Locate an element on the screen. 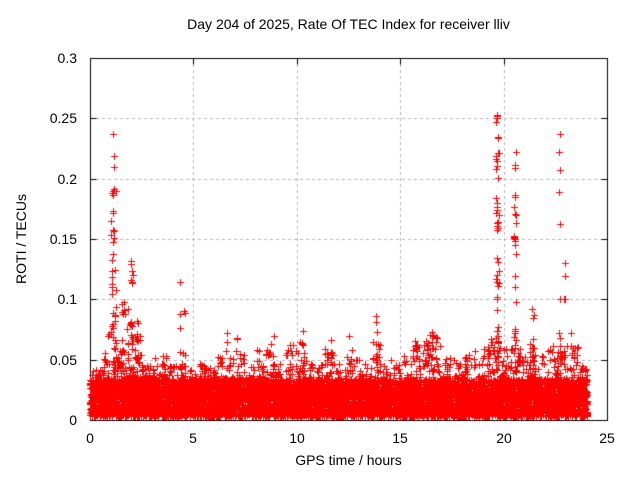 The image size is (640, 480). x-tick-label: 10 is located at coordinates (297, 438).